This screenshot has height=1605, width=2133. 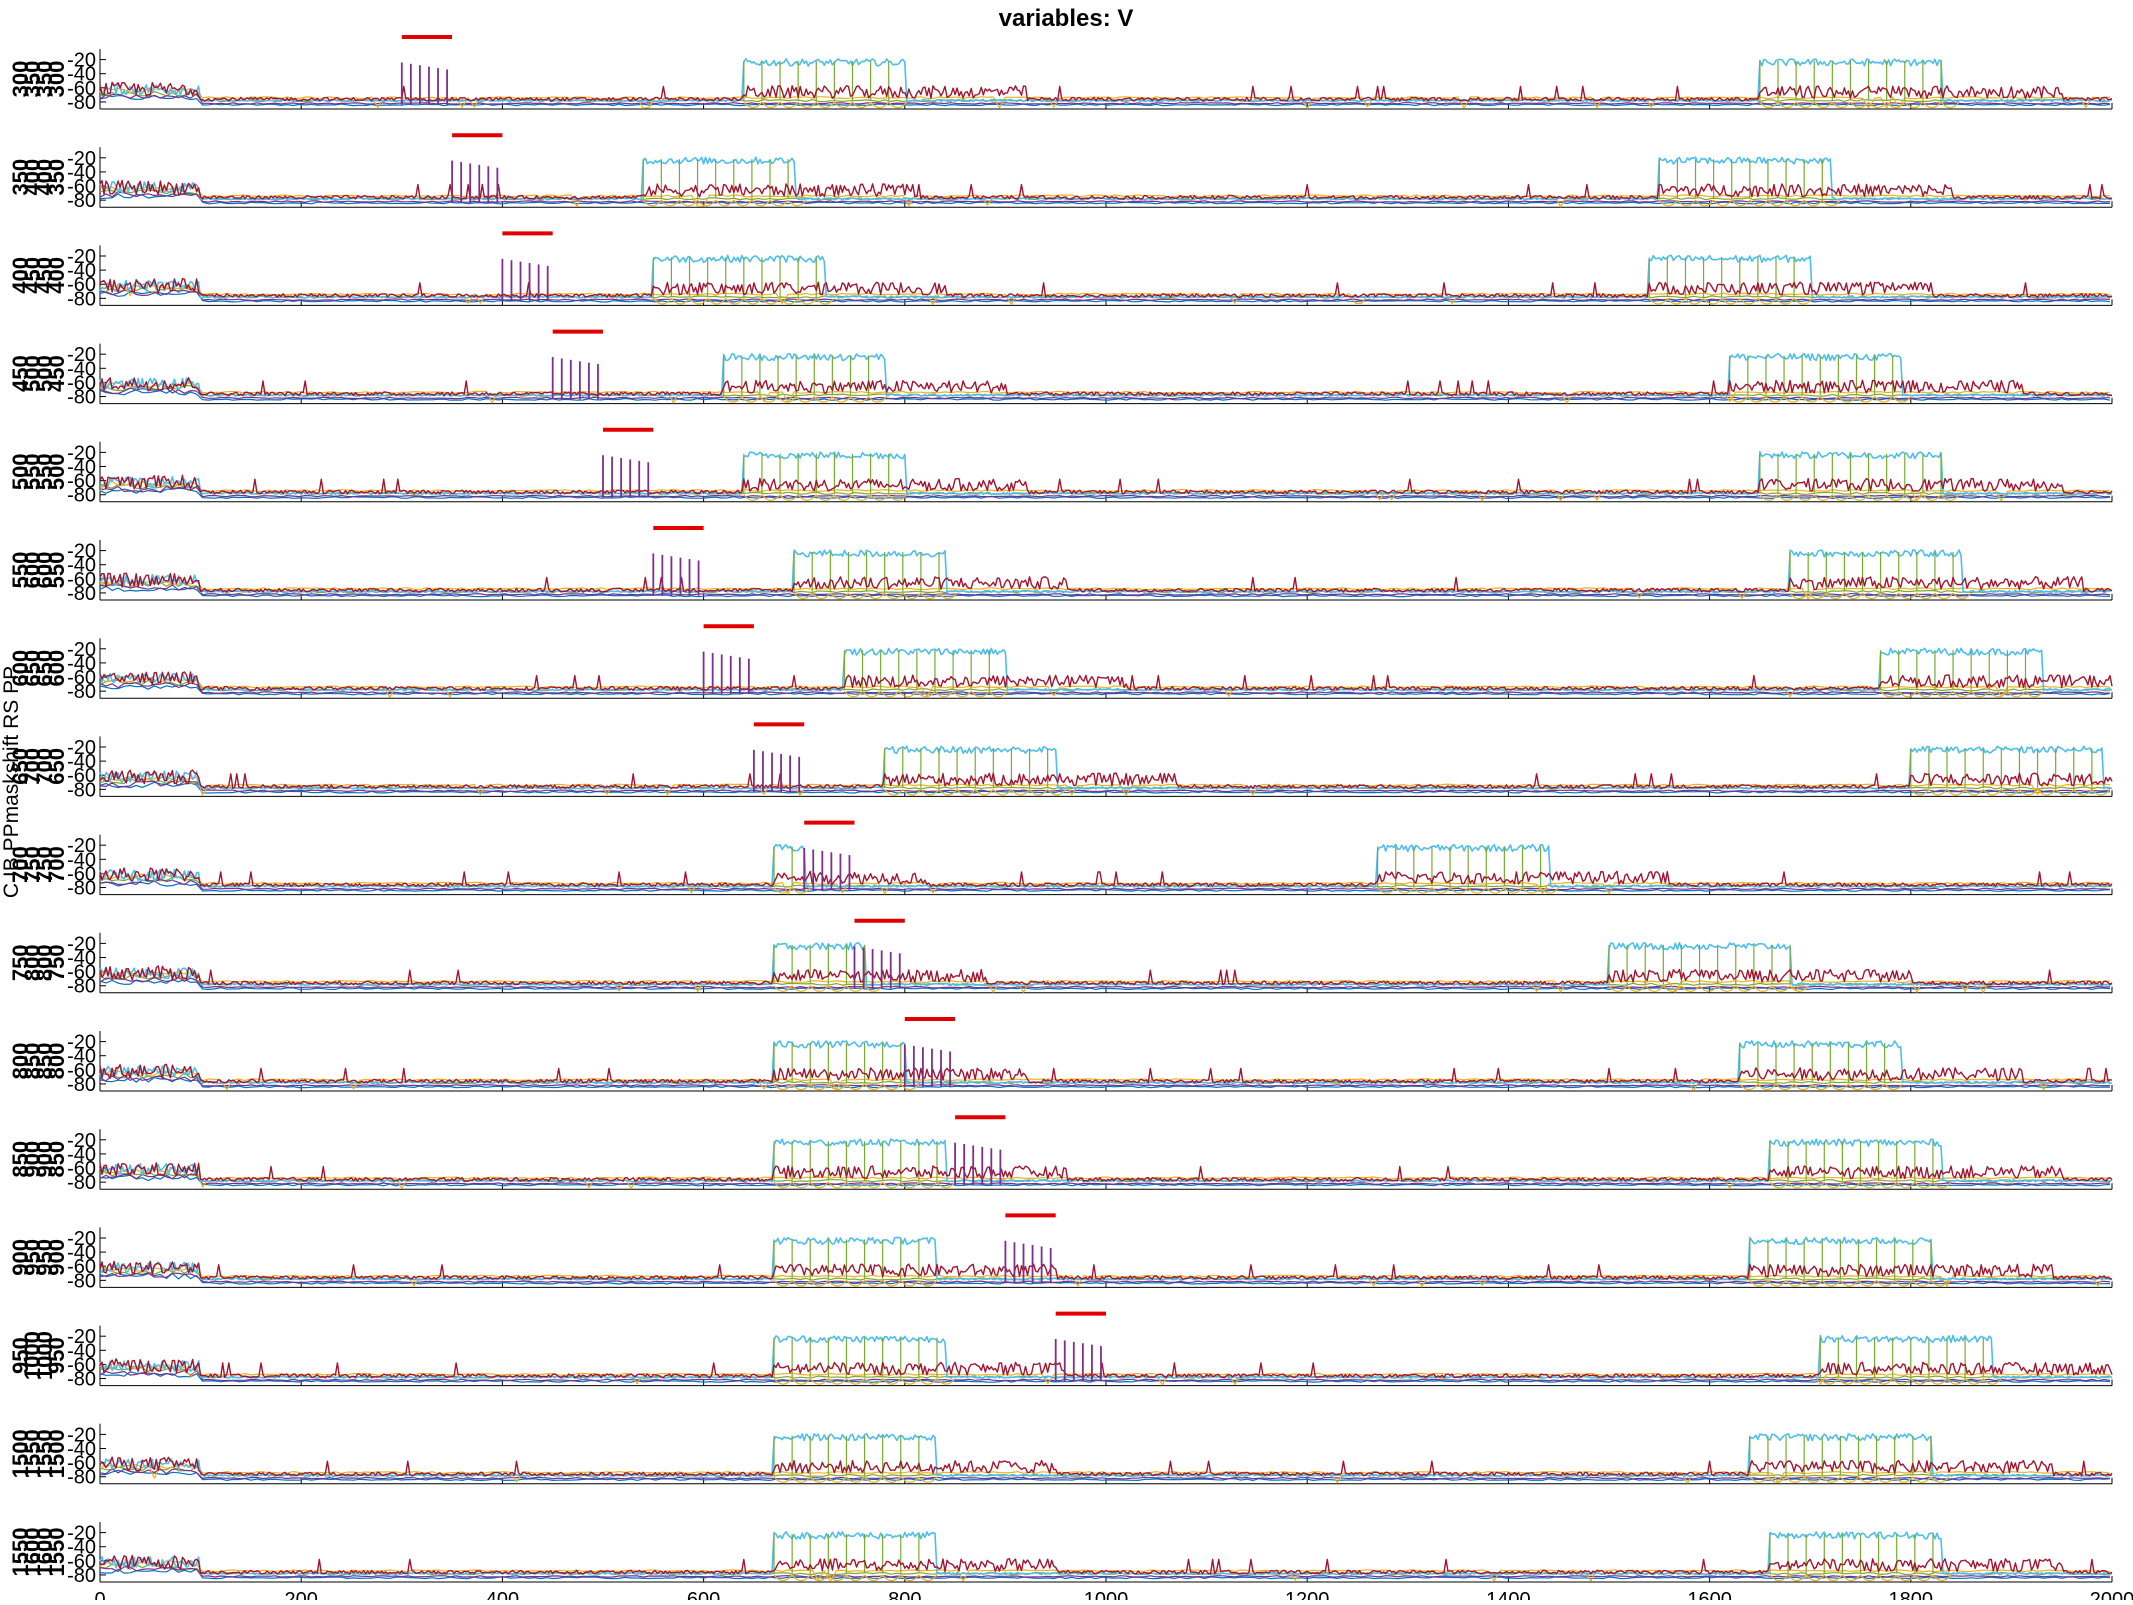 I want to click on panel-left-label: 1600, so click(x=32, y=1552).